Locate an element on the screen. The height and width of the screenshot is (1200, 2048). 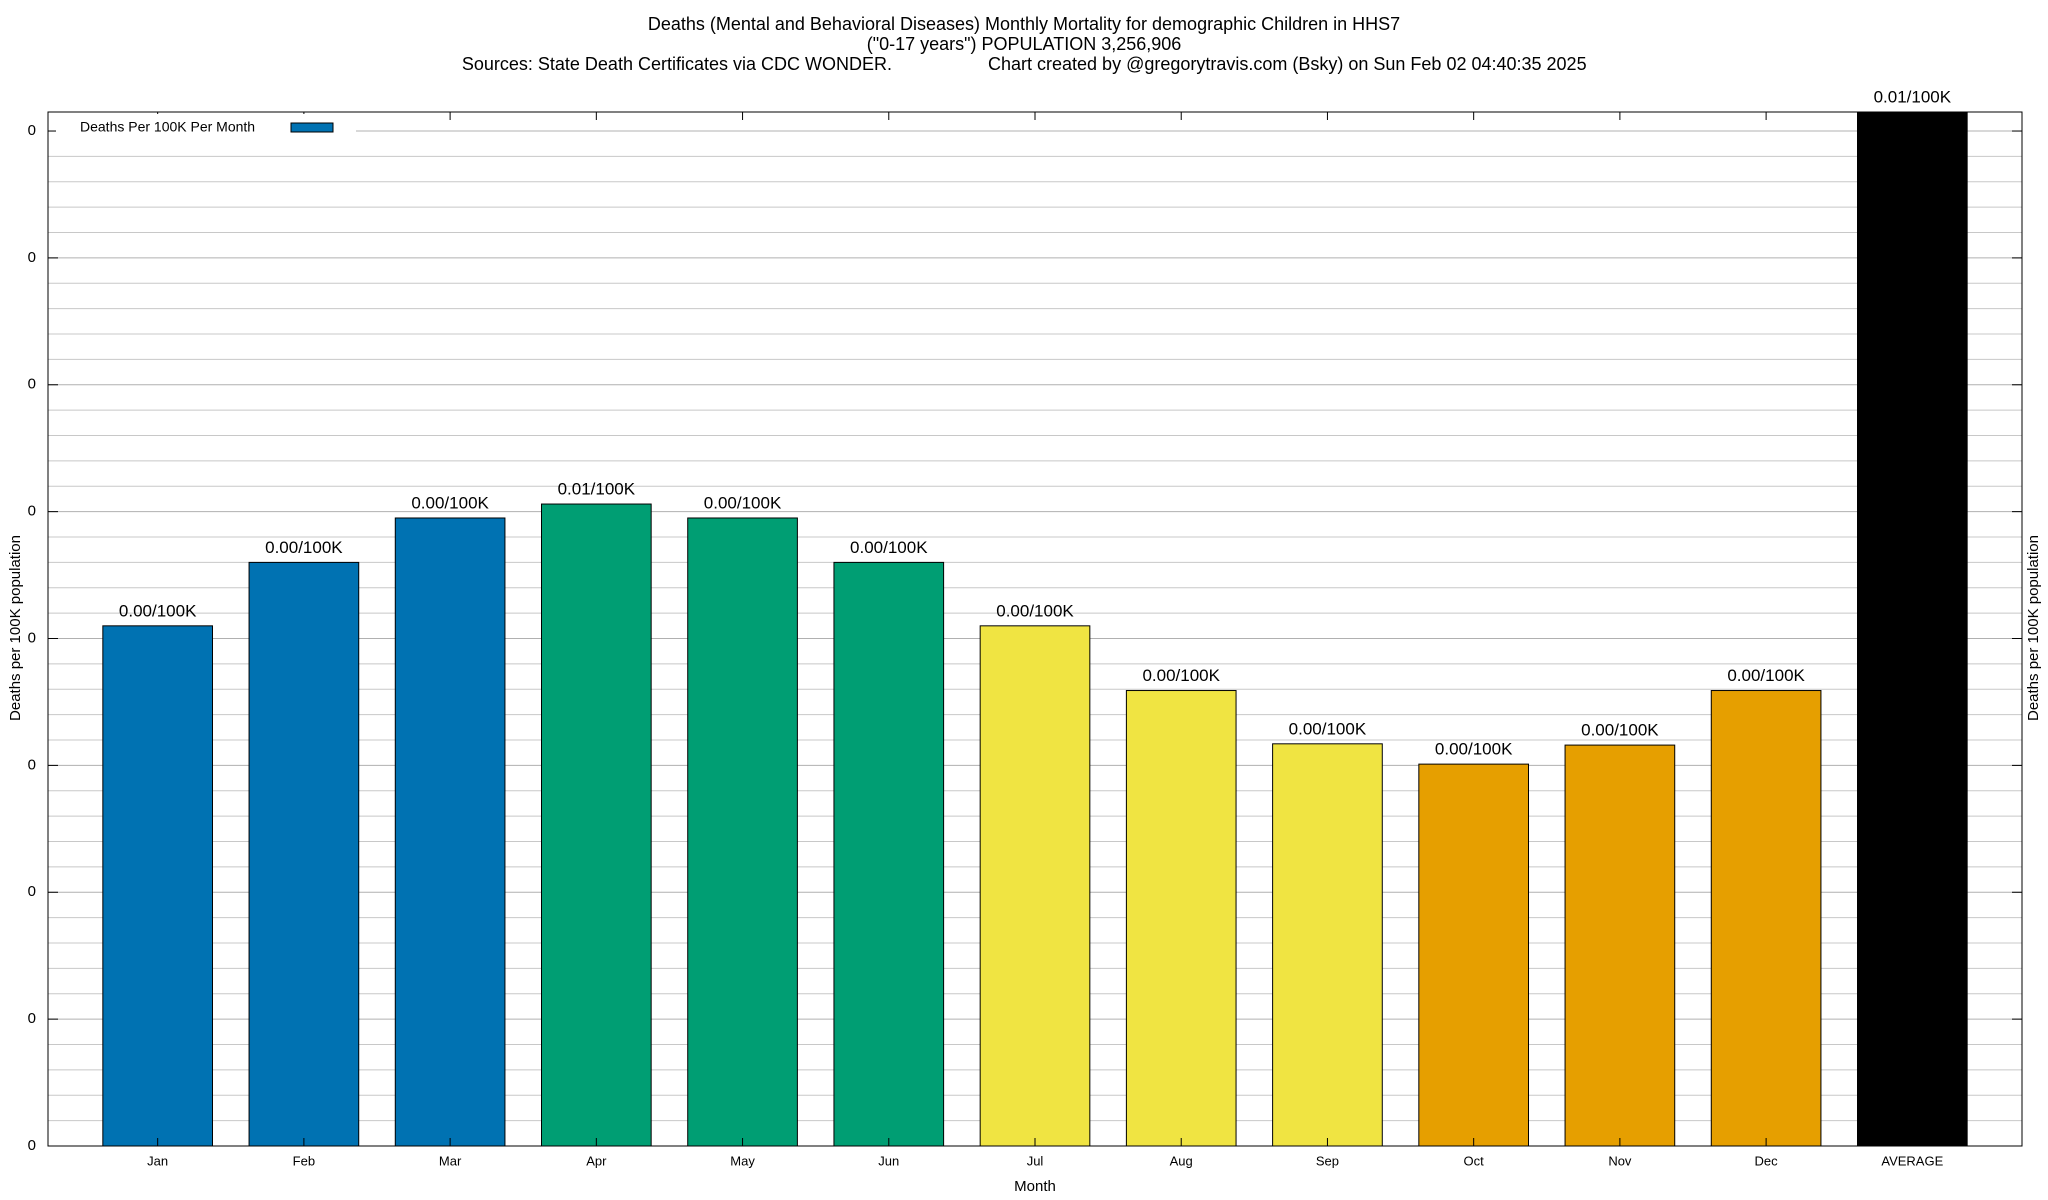
x-tick-label: Jul is located at coordinates (1035, 1160).